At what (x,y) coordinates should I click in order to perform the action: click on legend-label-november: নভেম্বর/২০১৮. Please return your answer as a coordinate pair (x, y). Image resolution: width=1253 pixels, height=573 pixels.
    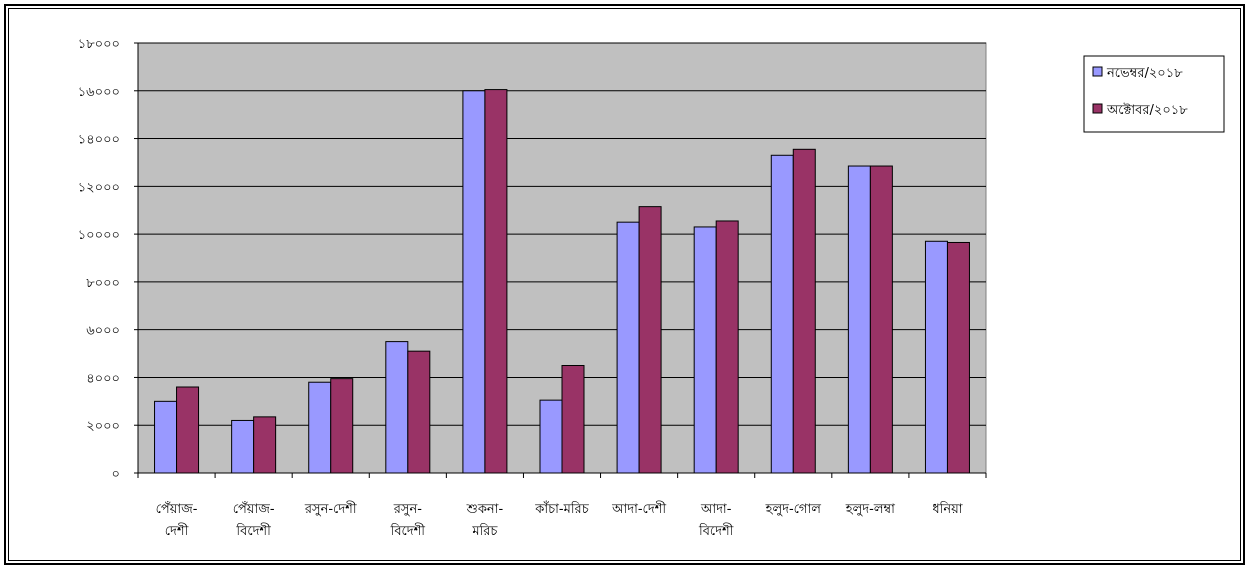
    Looking at the image, I should click on (1144, 73).